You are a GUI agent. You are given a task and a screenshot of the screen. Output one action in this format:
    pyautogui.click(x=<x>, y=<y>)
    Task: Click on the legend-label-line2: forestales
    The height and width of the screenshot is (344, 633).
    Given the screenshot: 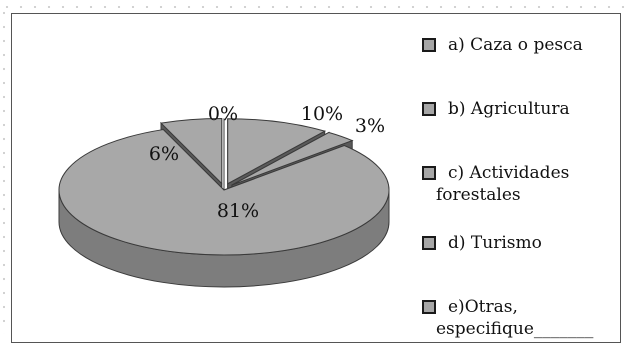 What is the action you would take?
    pyautogui.click(x=478, y=195)
    